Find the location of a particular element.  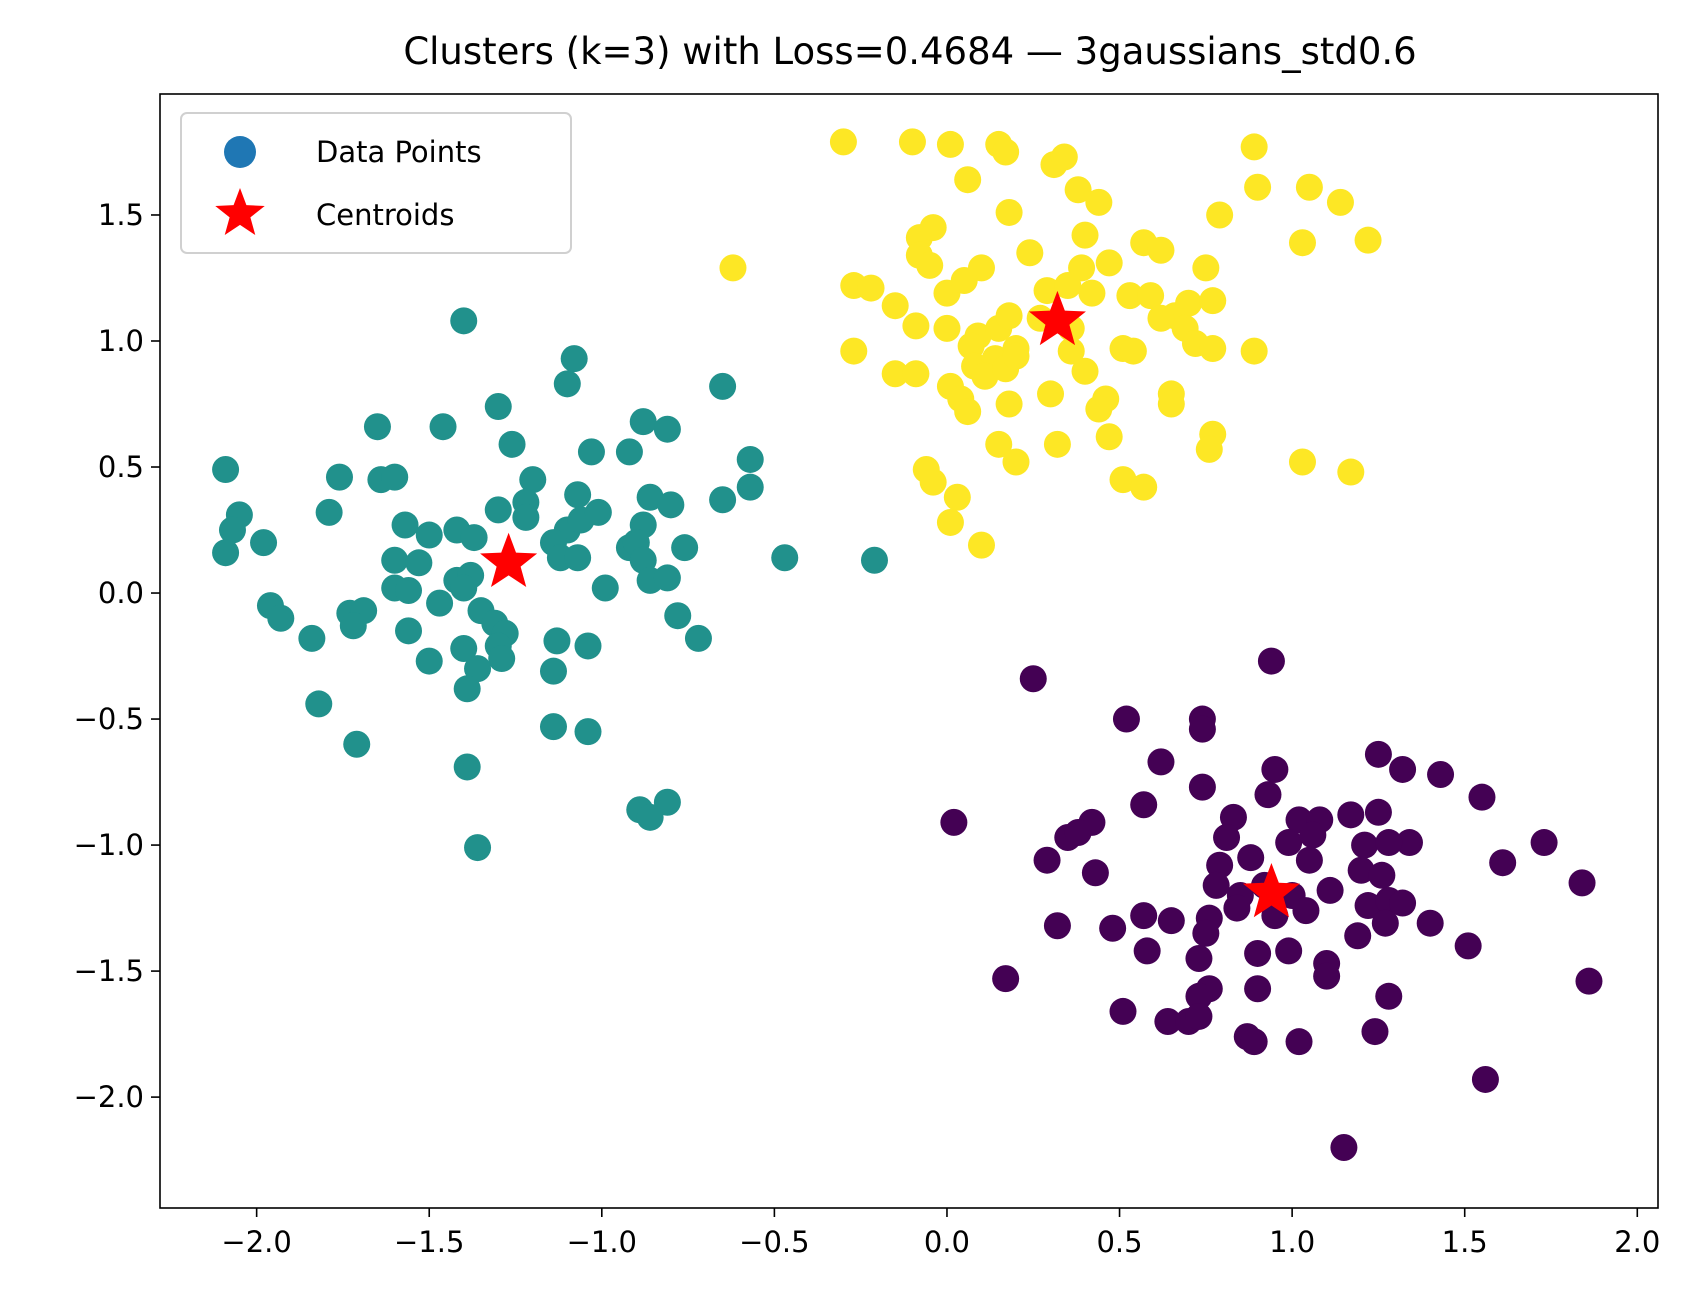

x-tick-label: −1.5 is located at coordinates (429, 1242).